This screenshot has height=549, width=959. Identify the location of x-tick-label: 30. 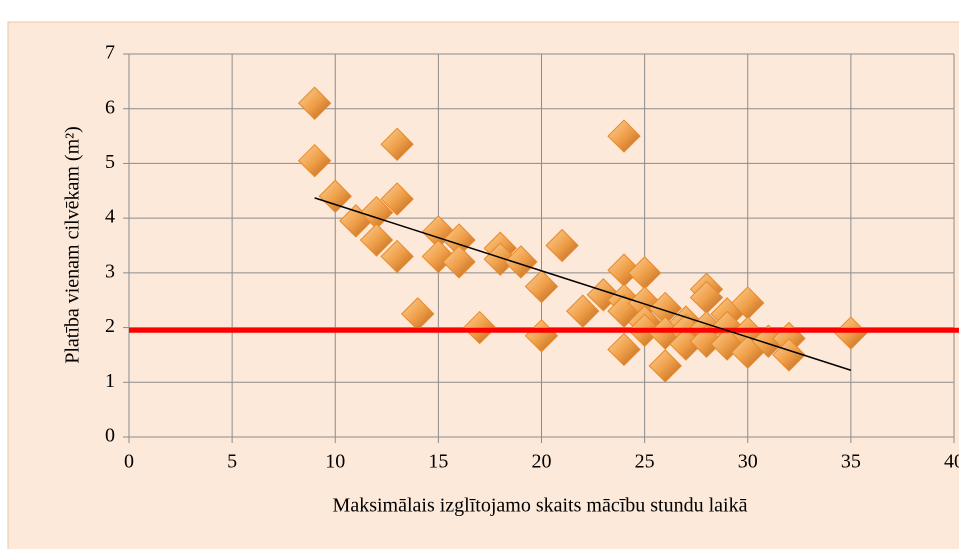
(748, 462).